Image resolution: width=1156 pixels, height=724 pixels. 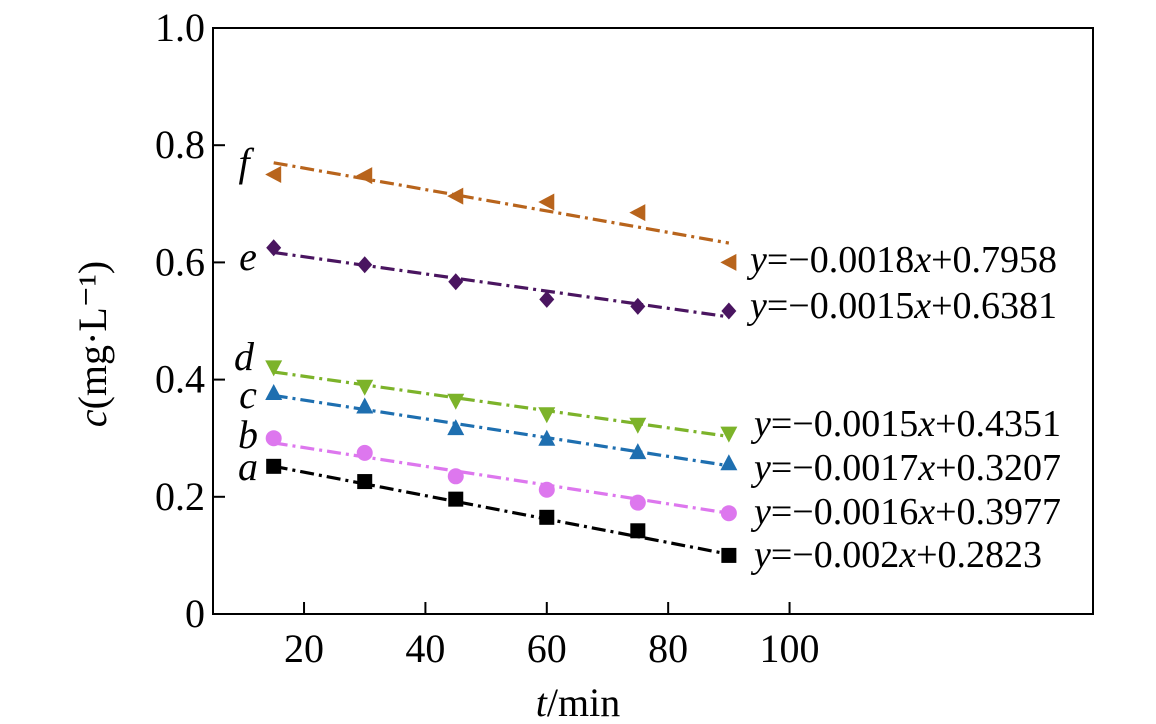 I want to click on fit-equation-c: y=−0.0017x+0.3207, so click(x=905, y=468).